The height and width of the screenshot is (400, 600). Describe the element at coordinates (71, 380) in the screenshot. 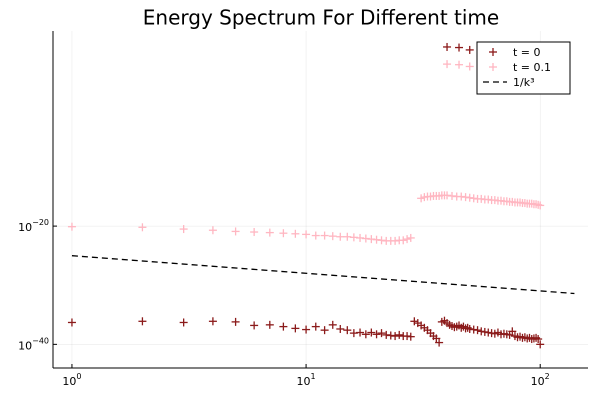

I see `x-tick-label: 10⁰` at that location.